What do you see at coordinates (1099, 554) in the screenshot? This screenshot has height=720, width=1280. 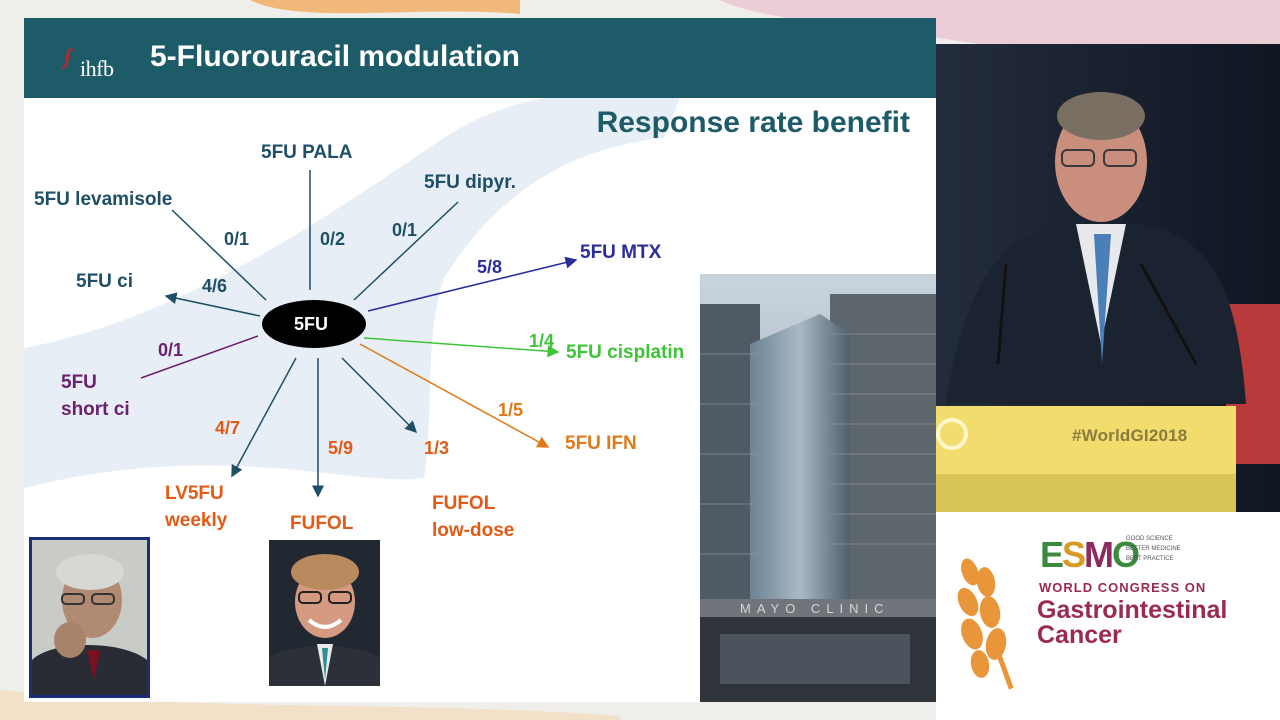 I see `esmo-letter-m: M` at bounding box center [1099, 554].